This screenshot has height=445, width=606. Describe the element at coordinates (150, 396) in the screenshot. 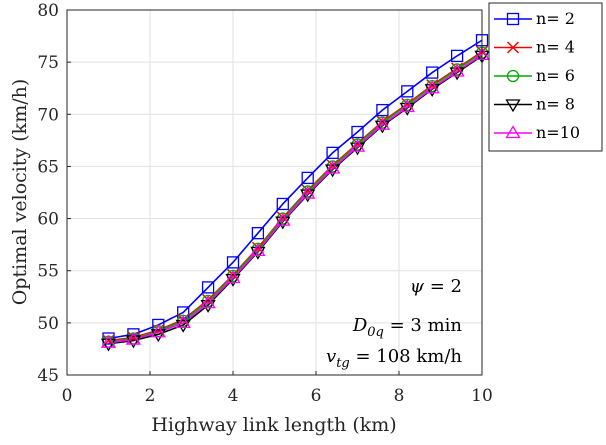

I see `x-tick-label: 2` at that location.